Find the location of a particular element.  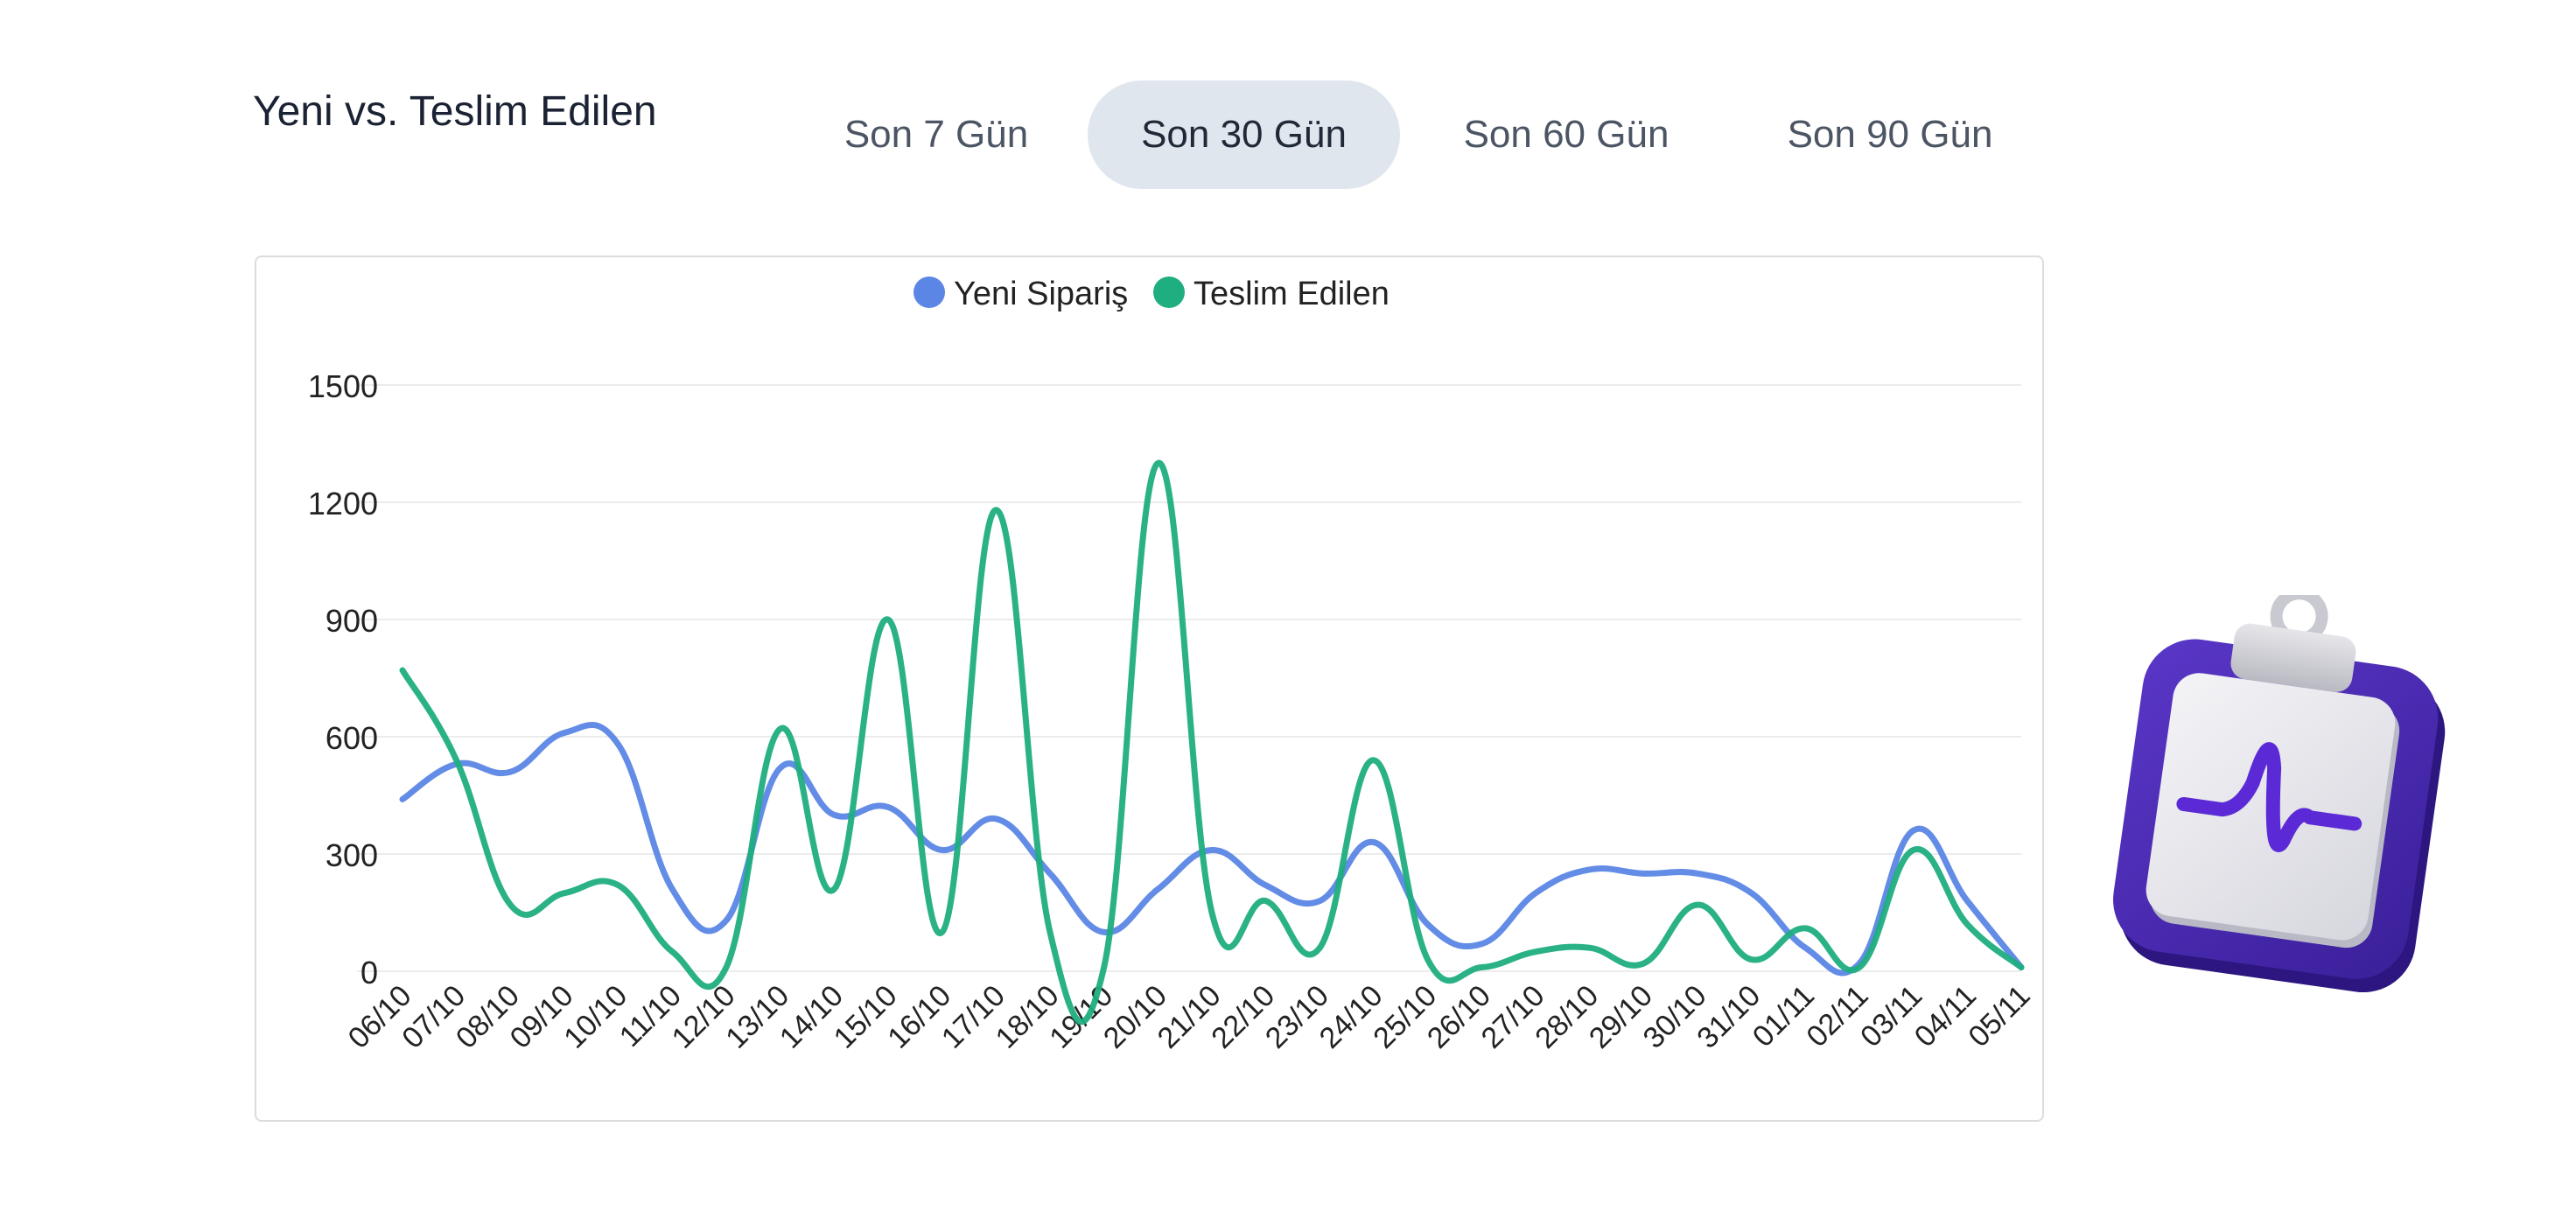

x-tick-label: 09/10 is located at coordinates (542, 1017).